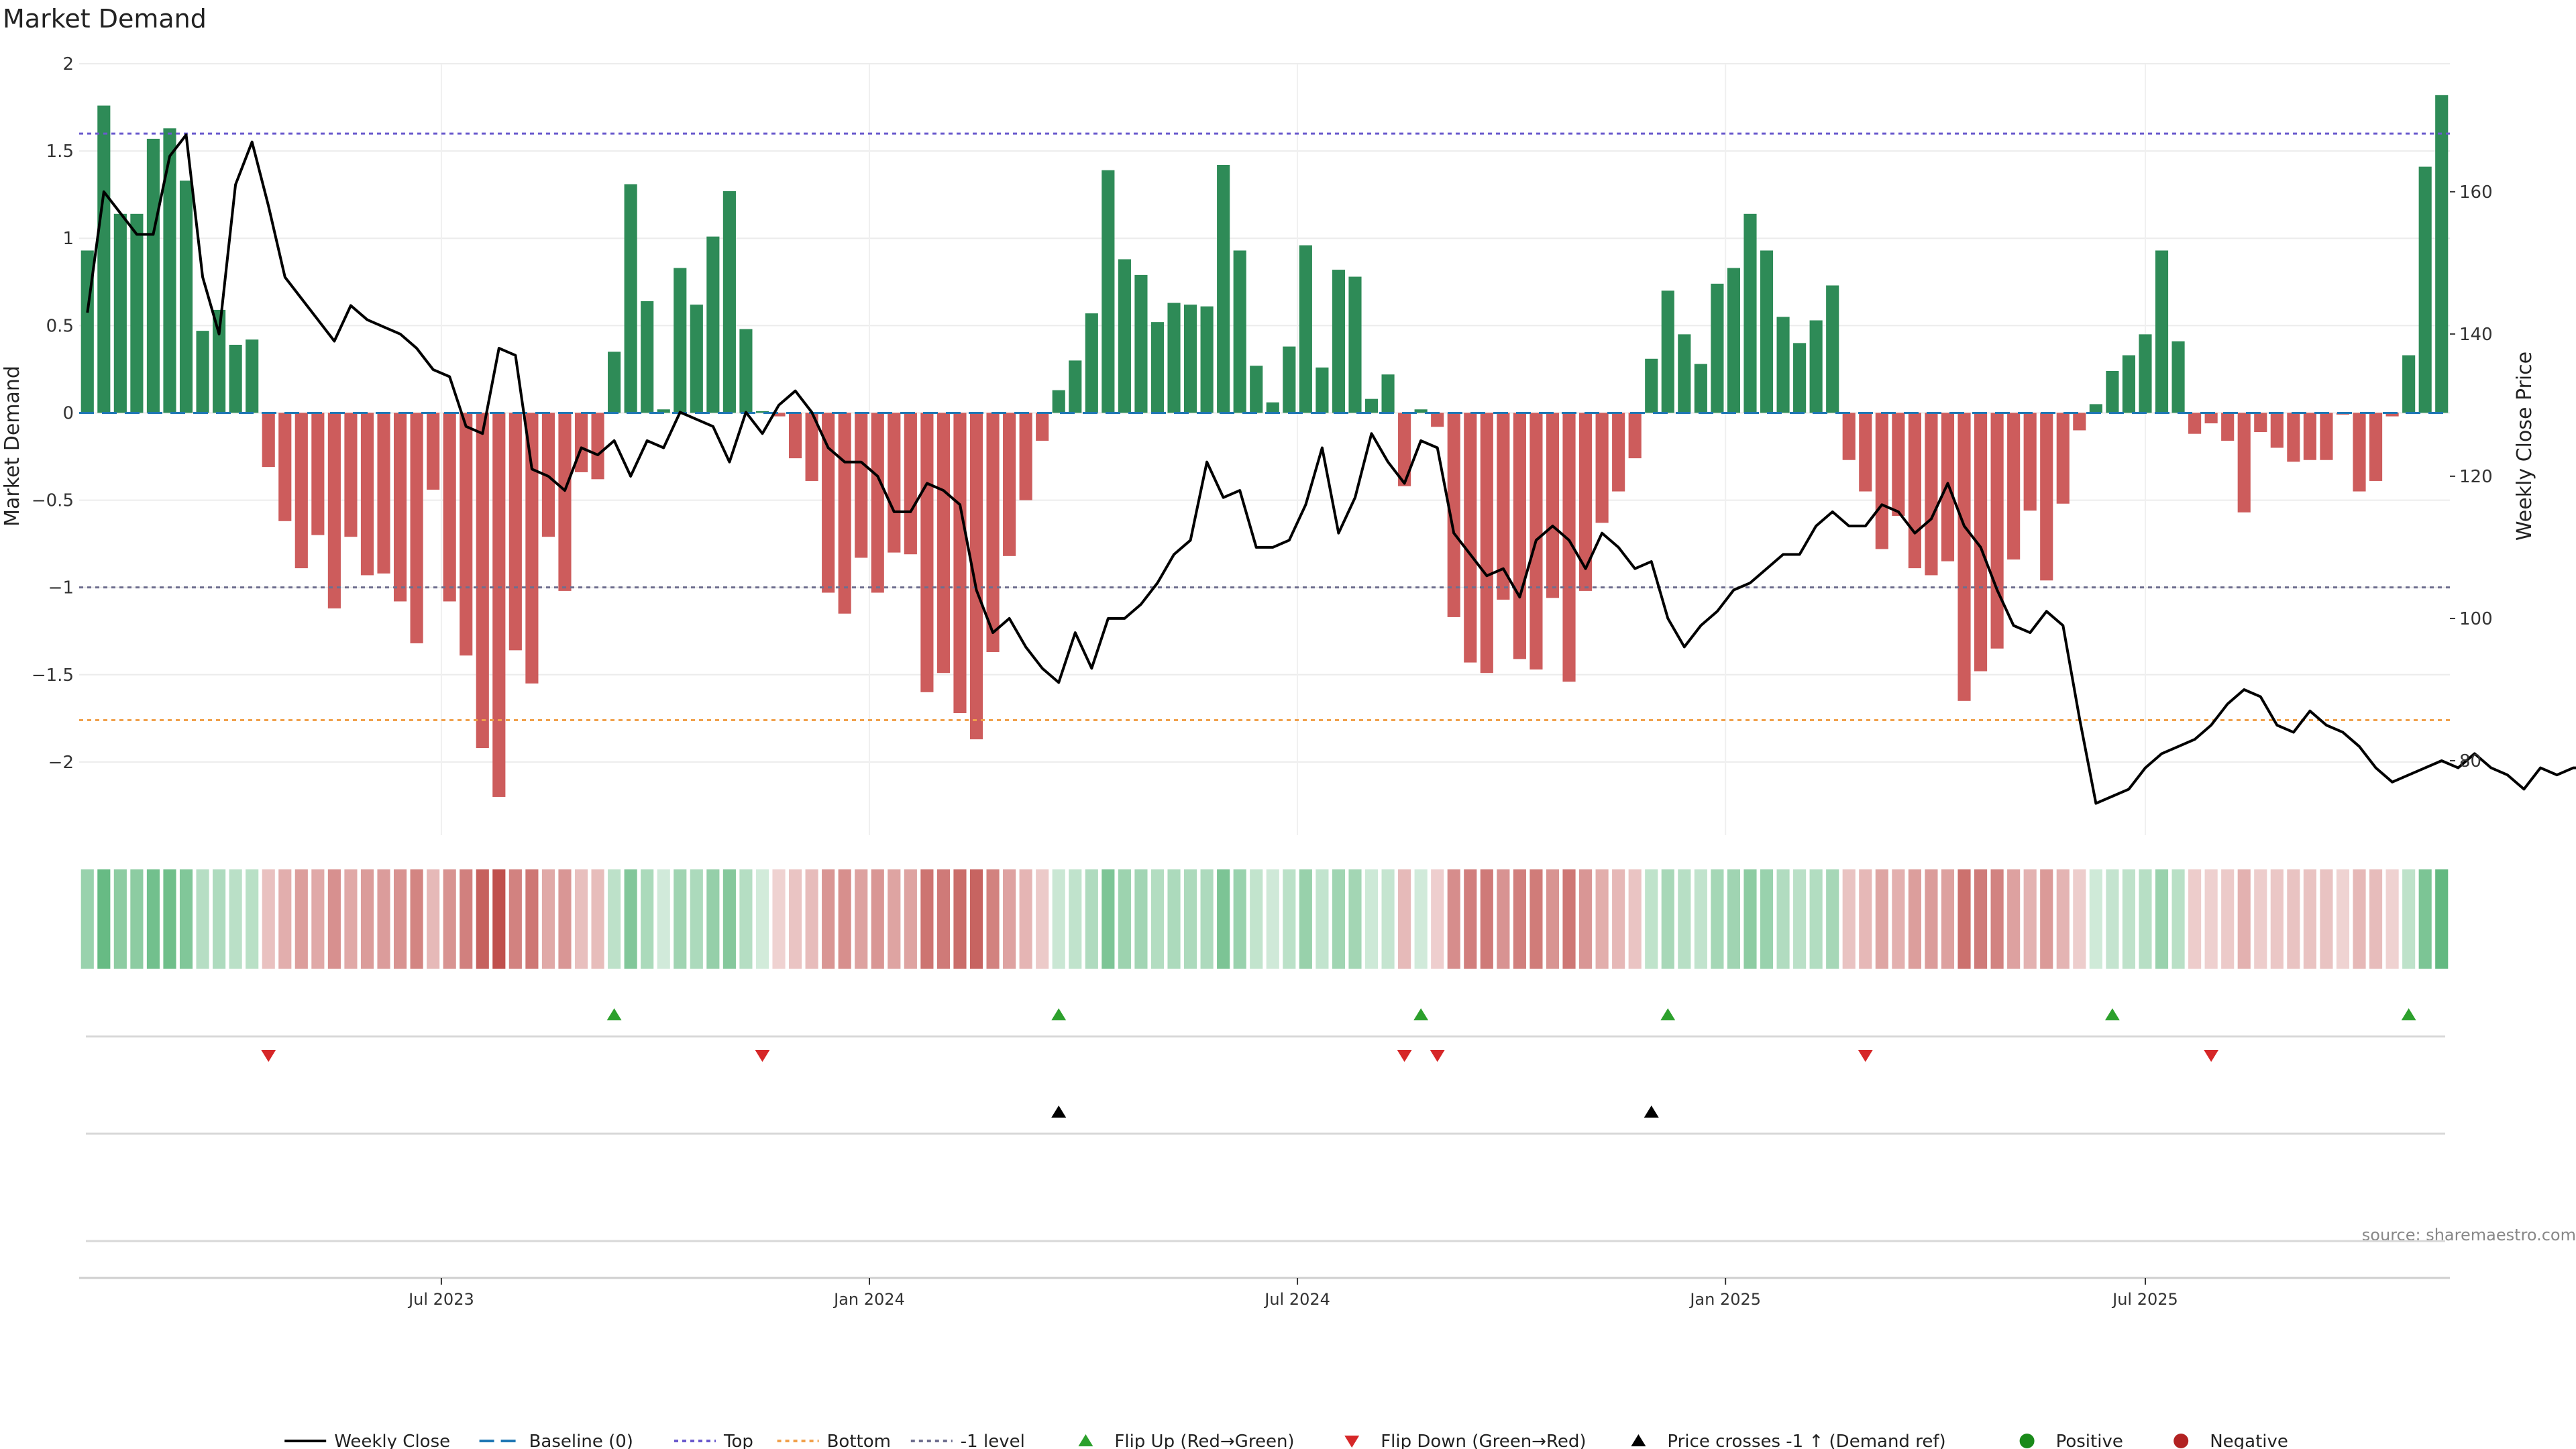 The image size is (2576, 1449). I want to click on price-cross-marker, so click(1651, 1112).